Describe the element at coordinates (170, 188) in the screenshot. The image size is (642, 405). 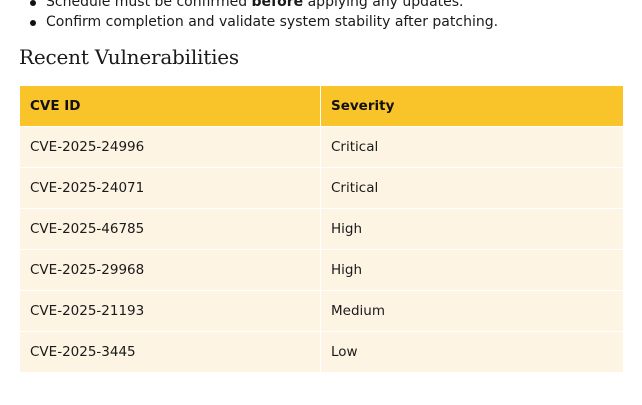
I see `cve-id-cell: CVE-2025-24071` at that location.